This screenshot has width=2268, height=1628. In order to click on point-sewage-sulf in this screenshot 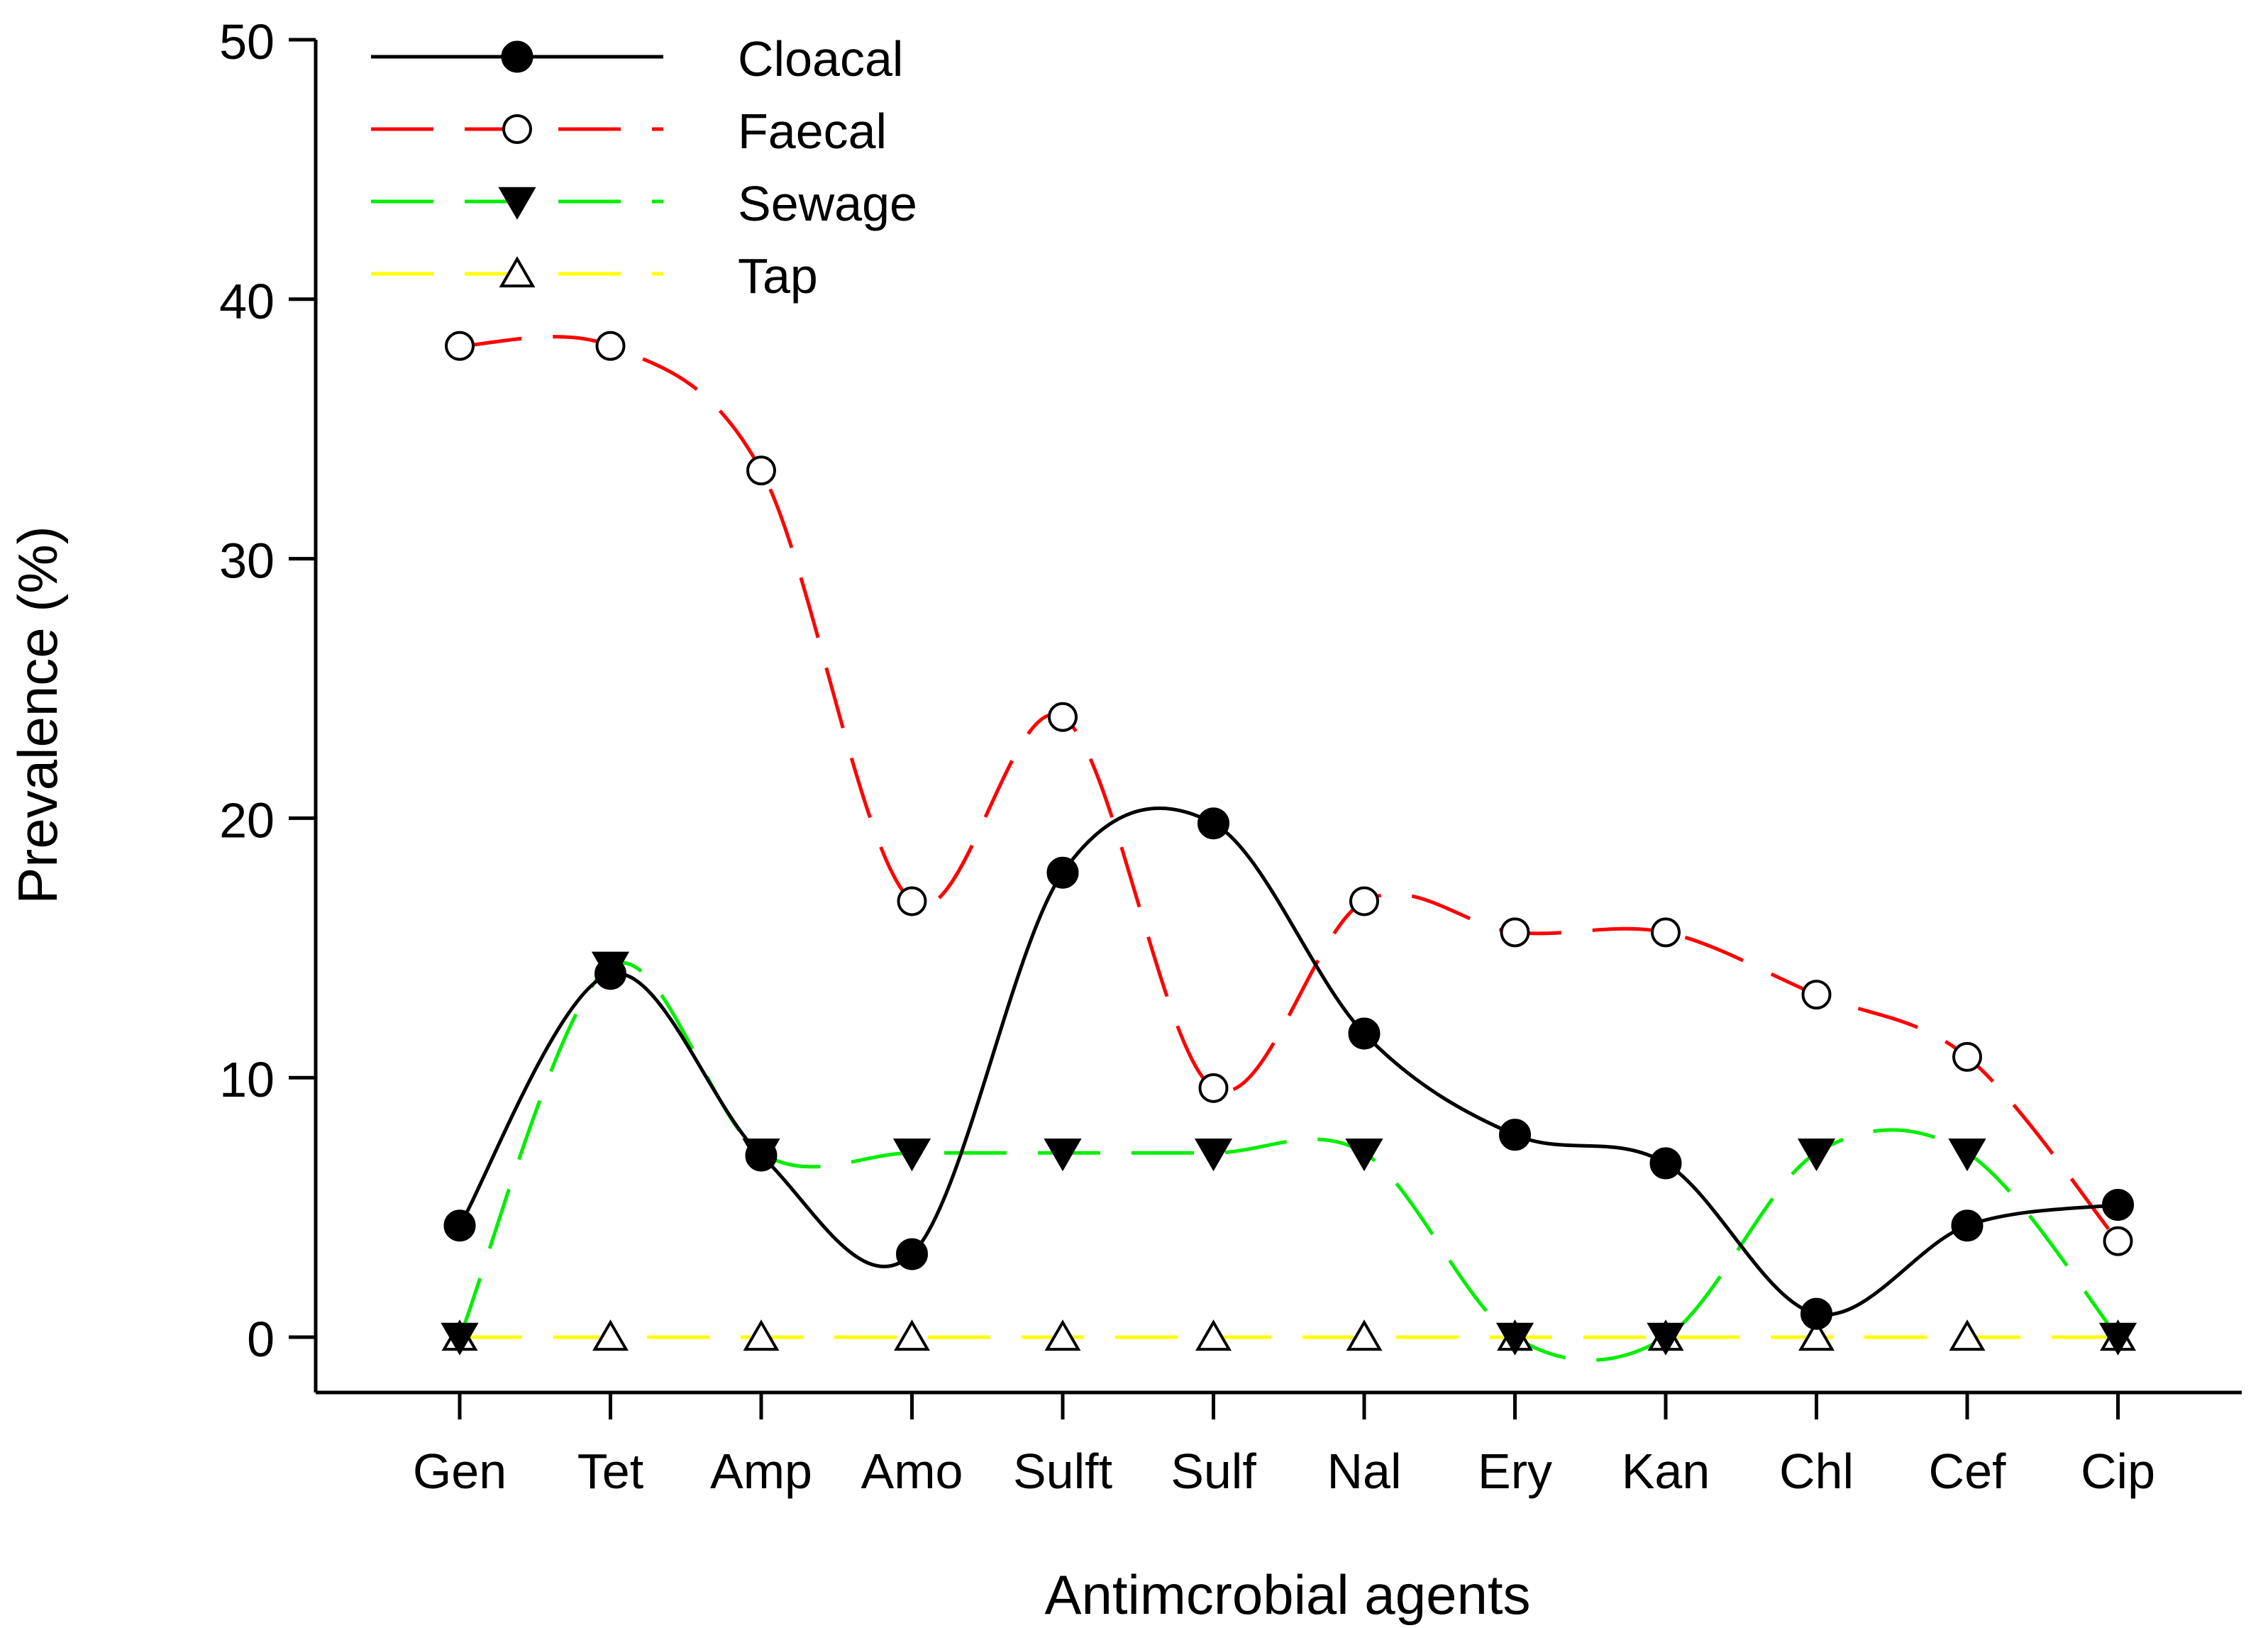, I will do `click(1213, 1155)`.